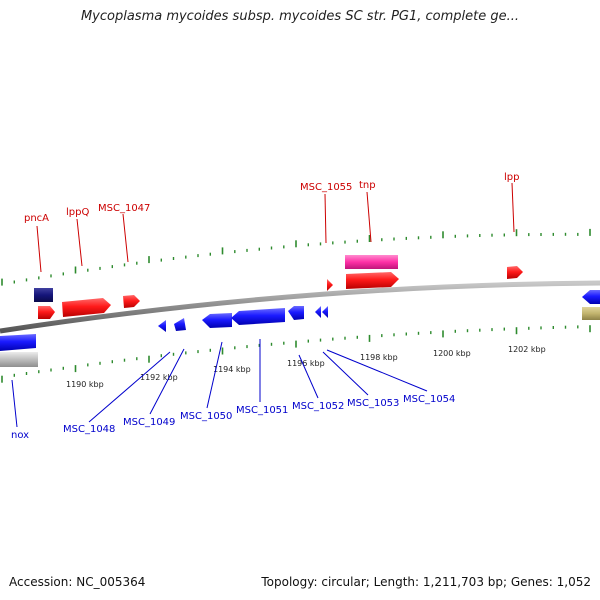 This screenshot has width=600, height=600. What do you see at coordinates (89, 429) in the screenshot?
I see `label-MSC_1048: MSC_1048` at bounding box center [89, 429].